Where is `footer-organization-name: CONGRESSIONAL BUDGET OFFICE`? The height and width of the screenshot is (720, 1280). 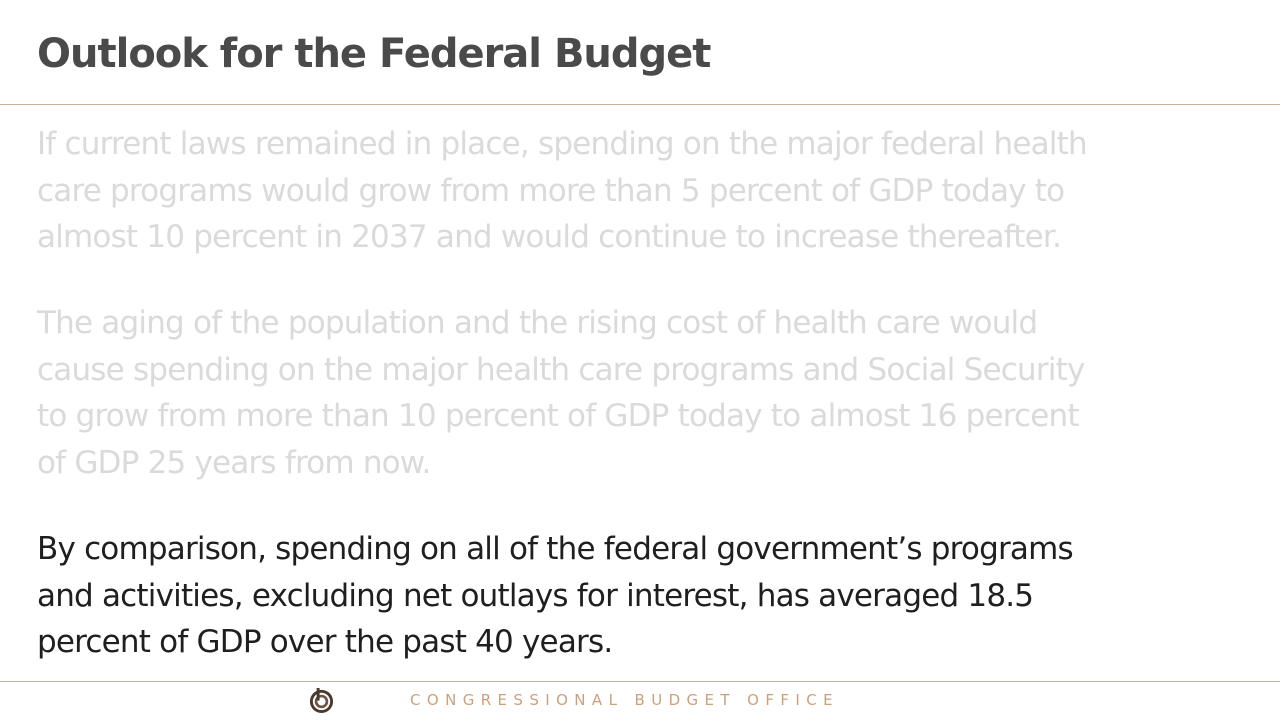
footer-organization-name: CONGRESSIONAL BUDGET OFFICE is located at coordinates (624, 700).